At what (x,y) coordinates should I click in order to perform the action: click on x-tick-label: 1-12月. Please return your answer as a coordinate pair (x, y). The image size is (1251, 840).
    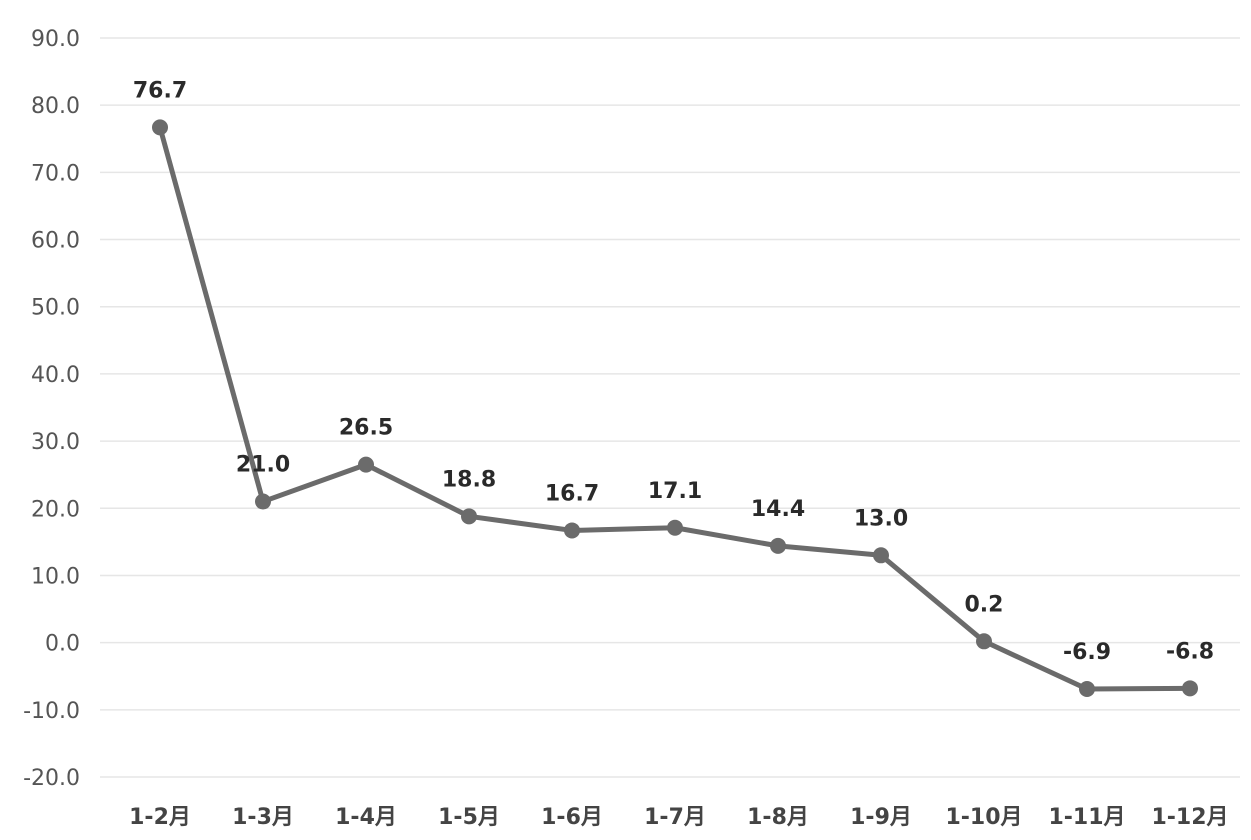
    Looking at the image, I should click on (1189, 817).